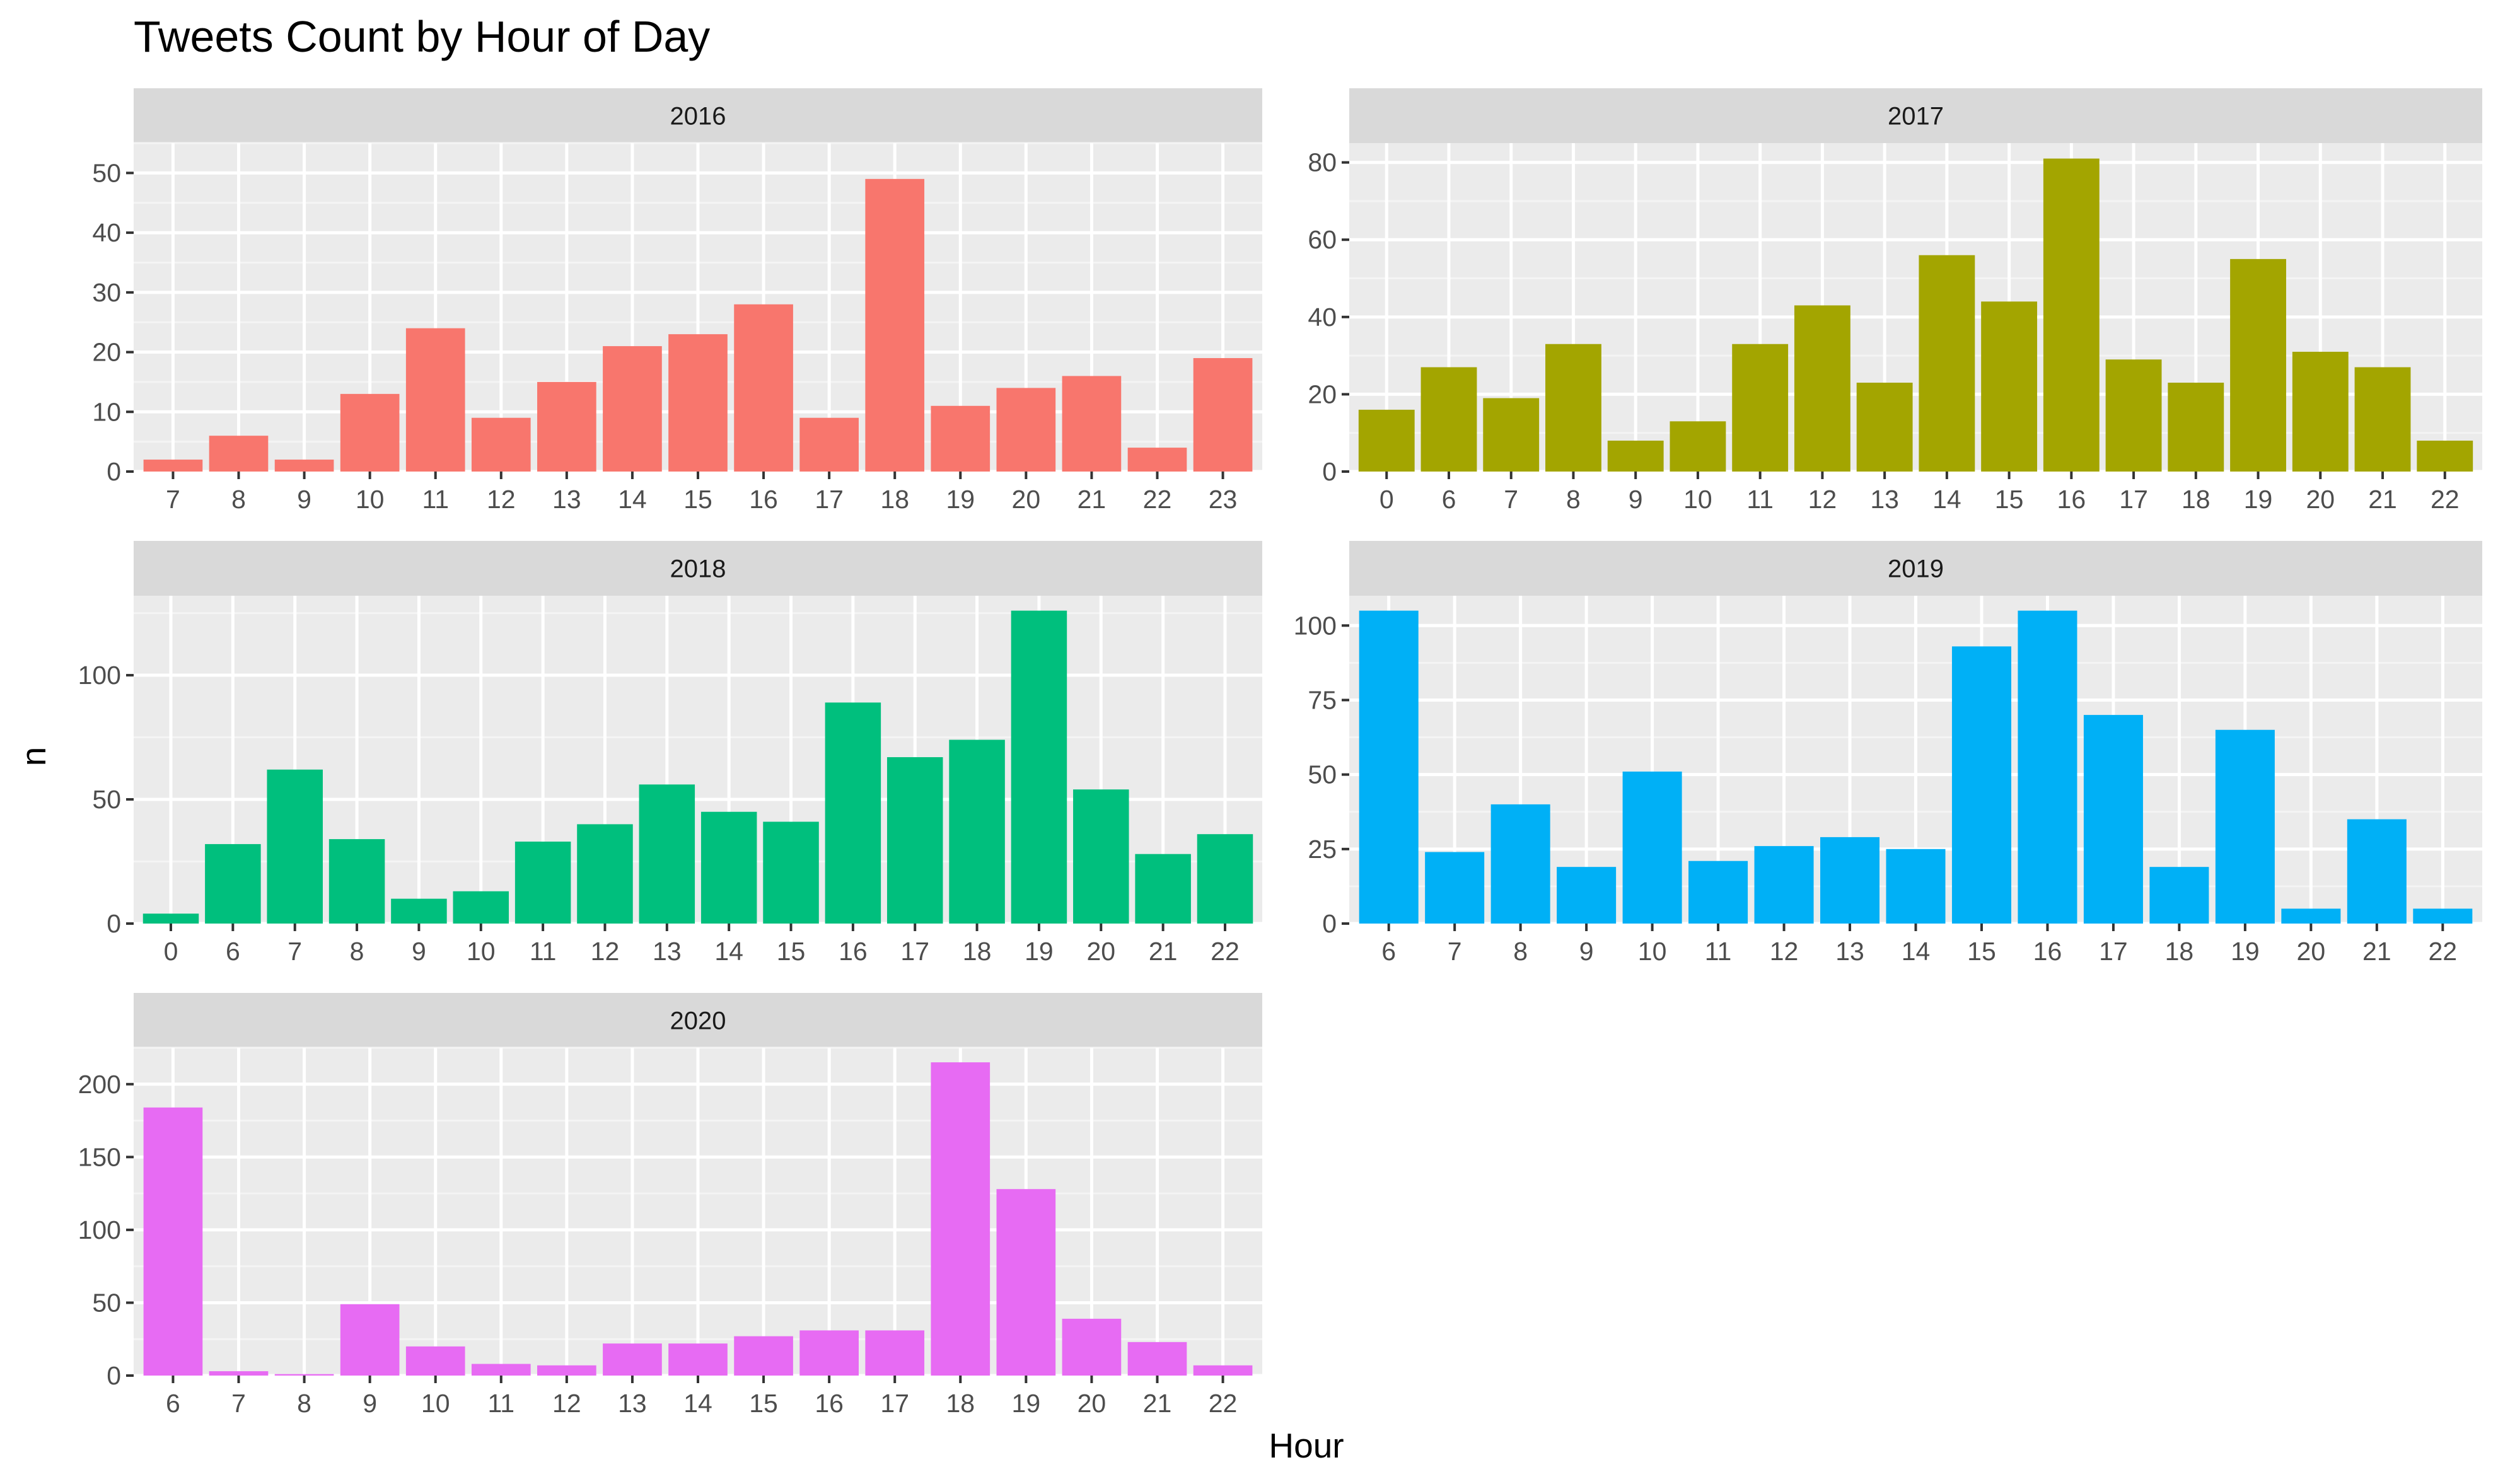 Image resolution: width=2498 pixels, height=1484 pixels. I want to click on x-tick-label: 13, so click(566, 499).